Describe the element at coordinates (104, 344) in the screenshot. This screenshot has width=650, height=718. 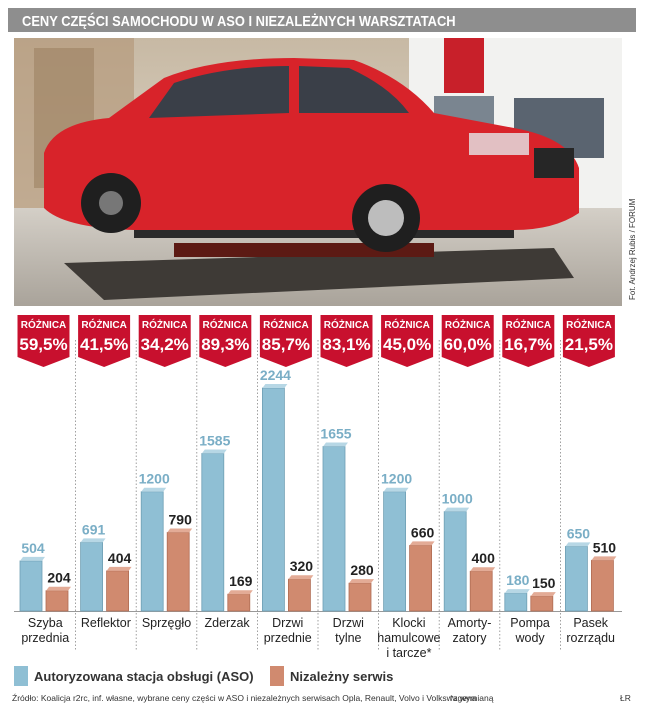
I see `difference-value: 41,5%` at that location.